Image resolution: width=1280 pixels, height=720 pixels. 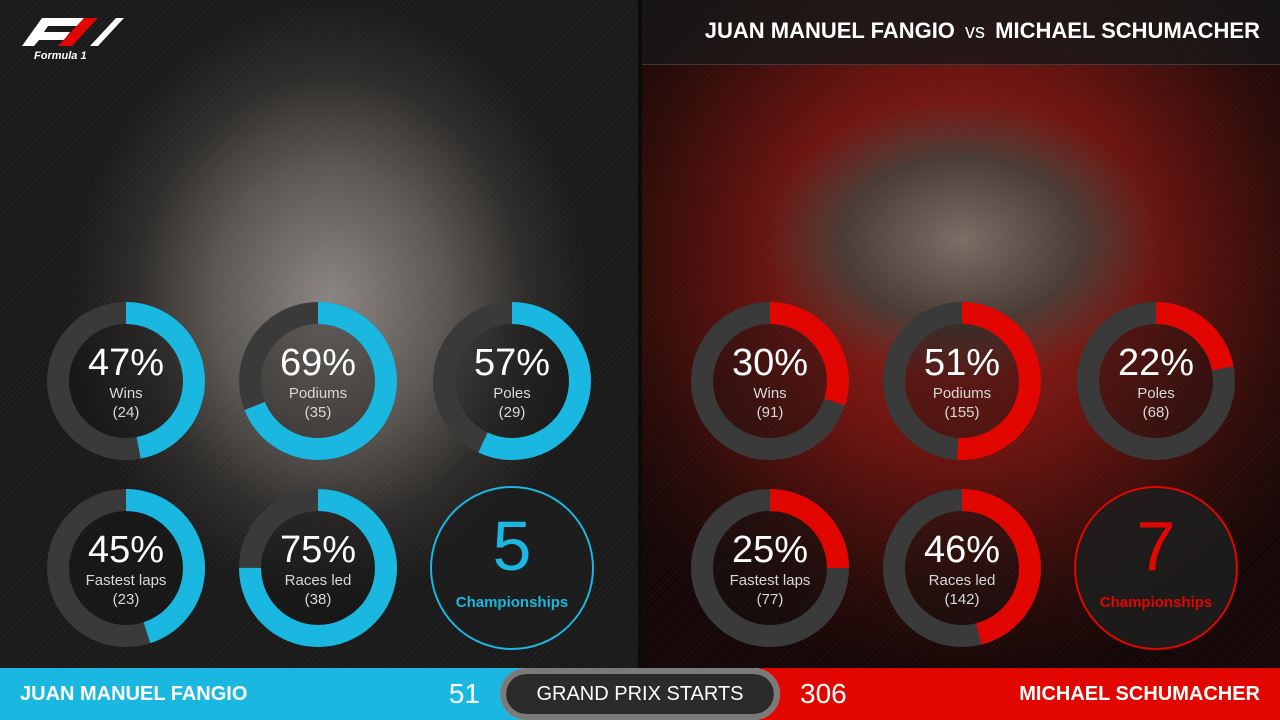 I want to click on footer-center-pill, so click(x=640, y=694).